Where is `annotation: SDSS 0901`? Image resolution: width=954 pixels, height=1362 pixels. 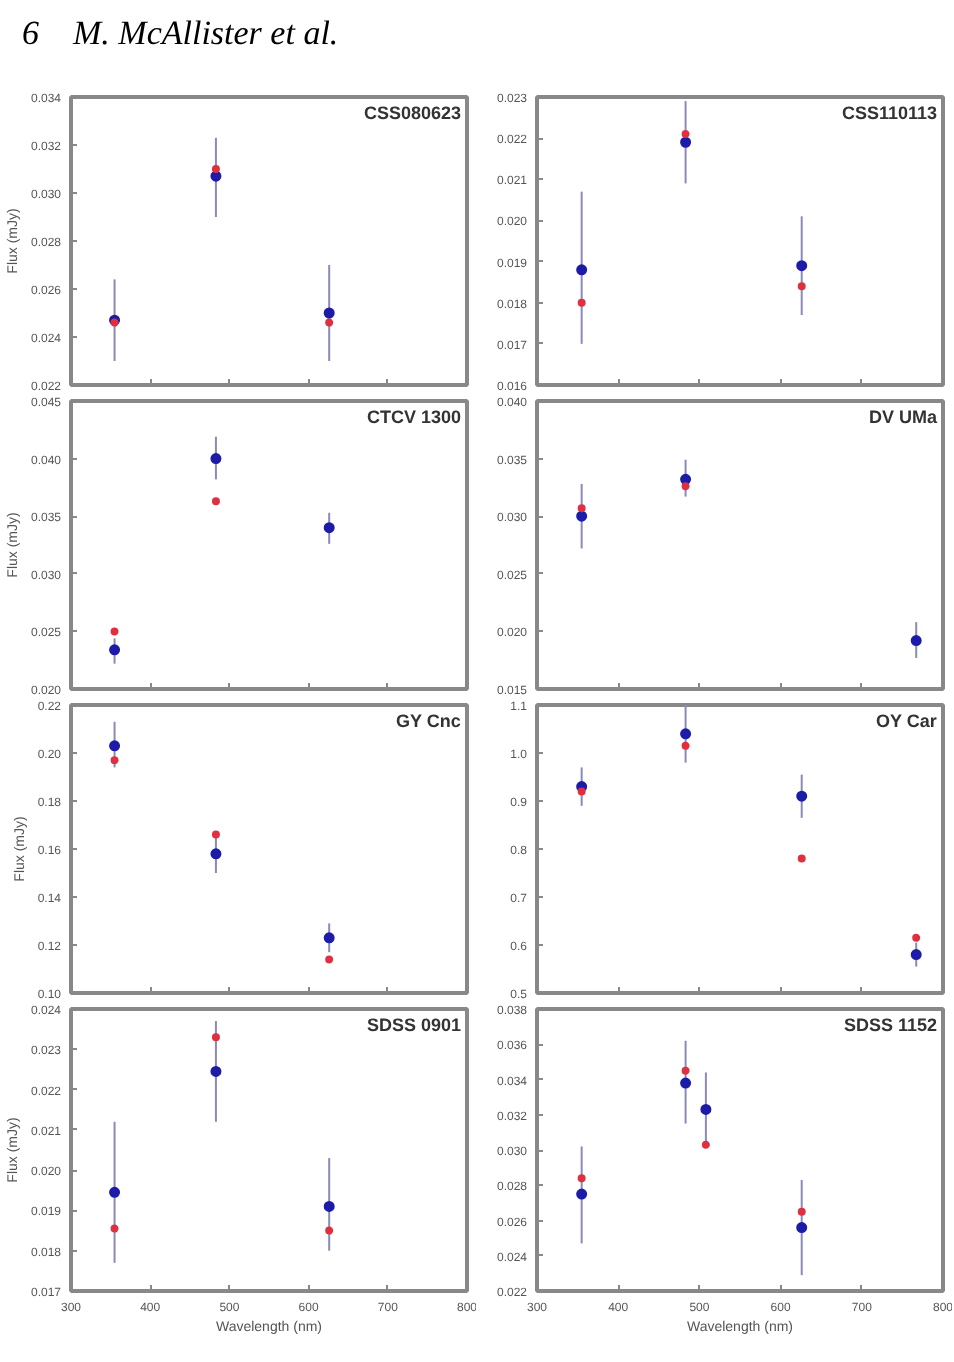
annotation: SDSS 0901 is located at coordinates (413, 1025).